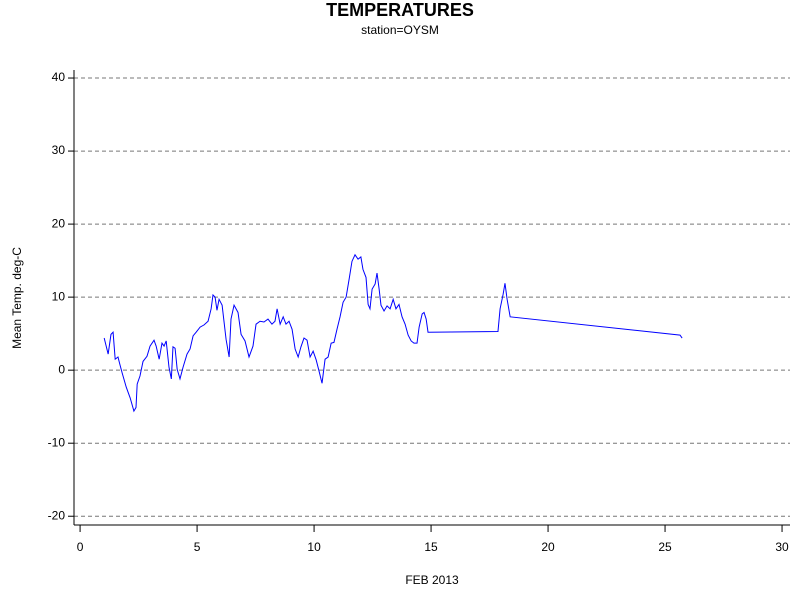 This screenshot has height=600, width=800. I want to click on x-tick-label: 15, so click(431, 547).